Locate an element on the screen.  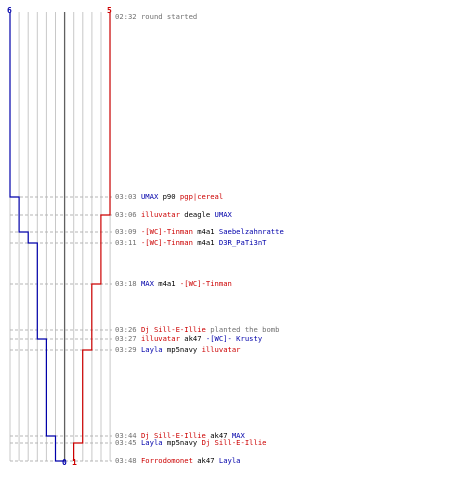
event-row: 03:18 MAX m4a1 -[WC]-Tinman is located at coordinates (173, 284).